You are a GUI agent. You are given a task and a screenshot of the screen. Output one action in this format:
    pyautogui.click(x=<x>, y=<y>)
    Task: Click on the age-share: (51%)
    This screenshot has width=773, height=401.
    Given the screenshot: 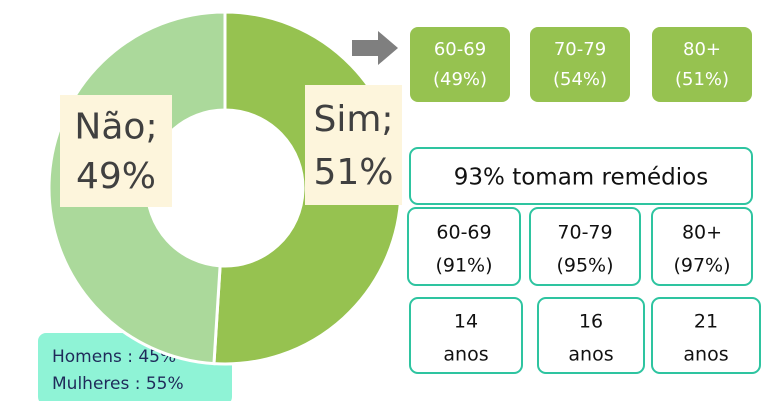 What is the action you would take?
    pyautogui.click(x=702, y=79)
    